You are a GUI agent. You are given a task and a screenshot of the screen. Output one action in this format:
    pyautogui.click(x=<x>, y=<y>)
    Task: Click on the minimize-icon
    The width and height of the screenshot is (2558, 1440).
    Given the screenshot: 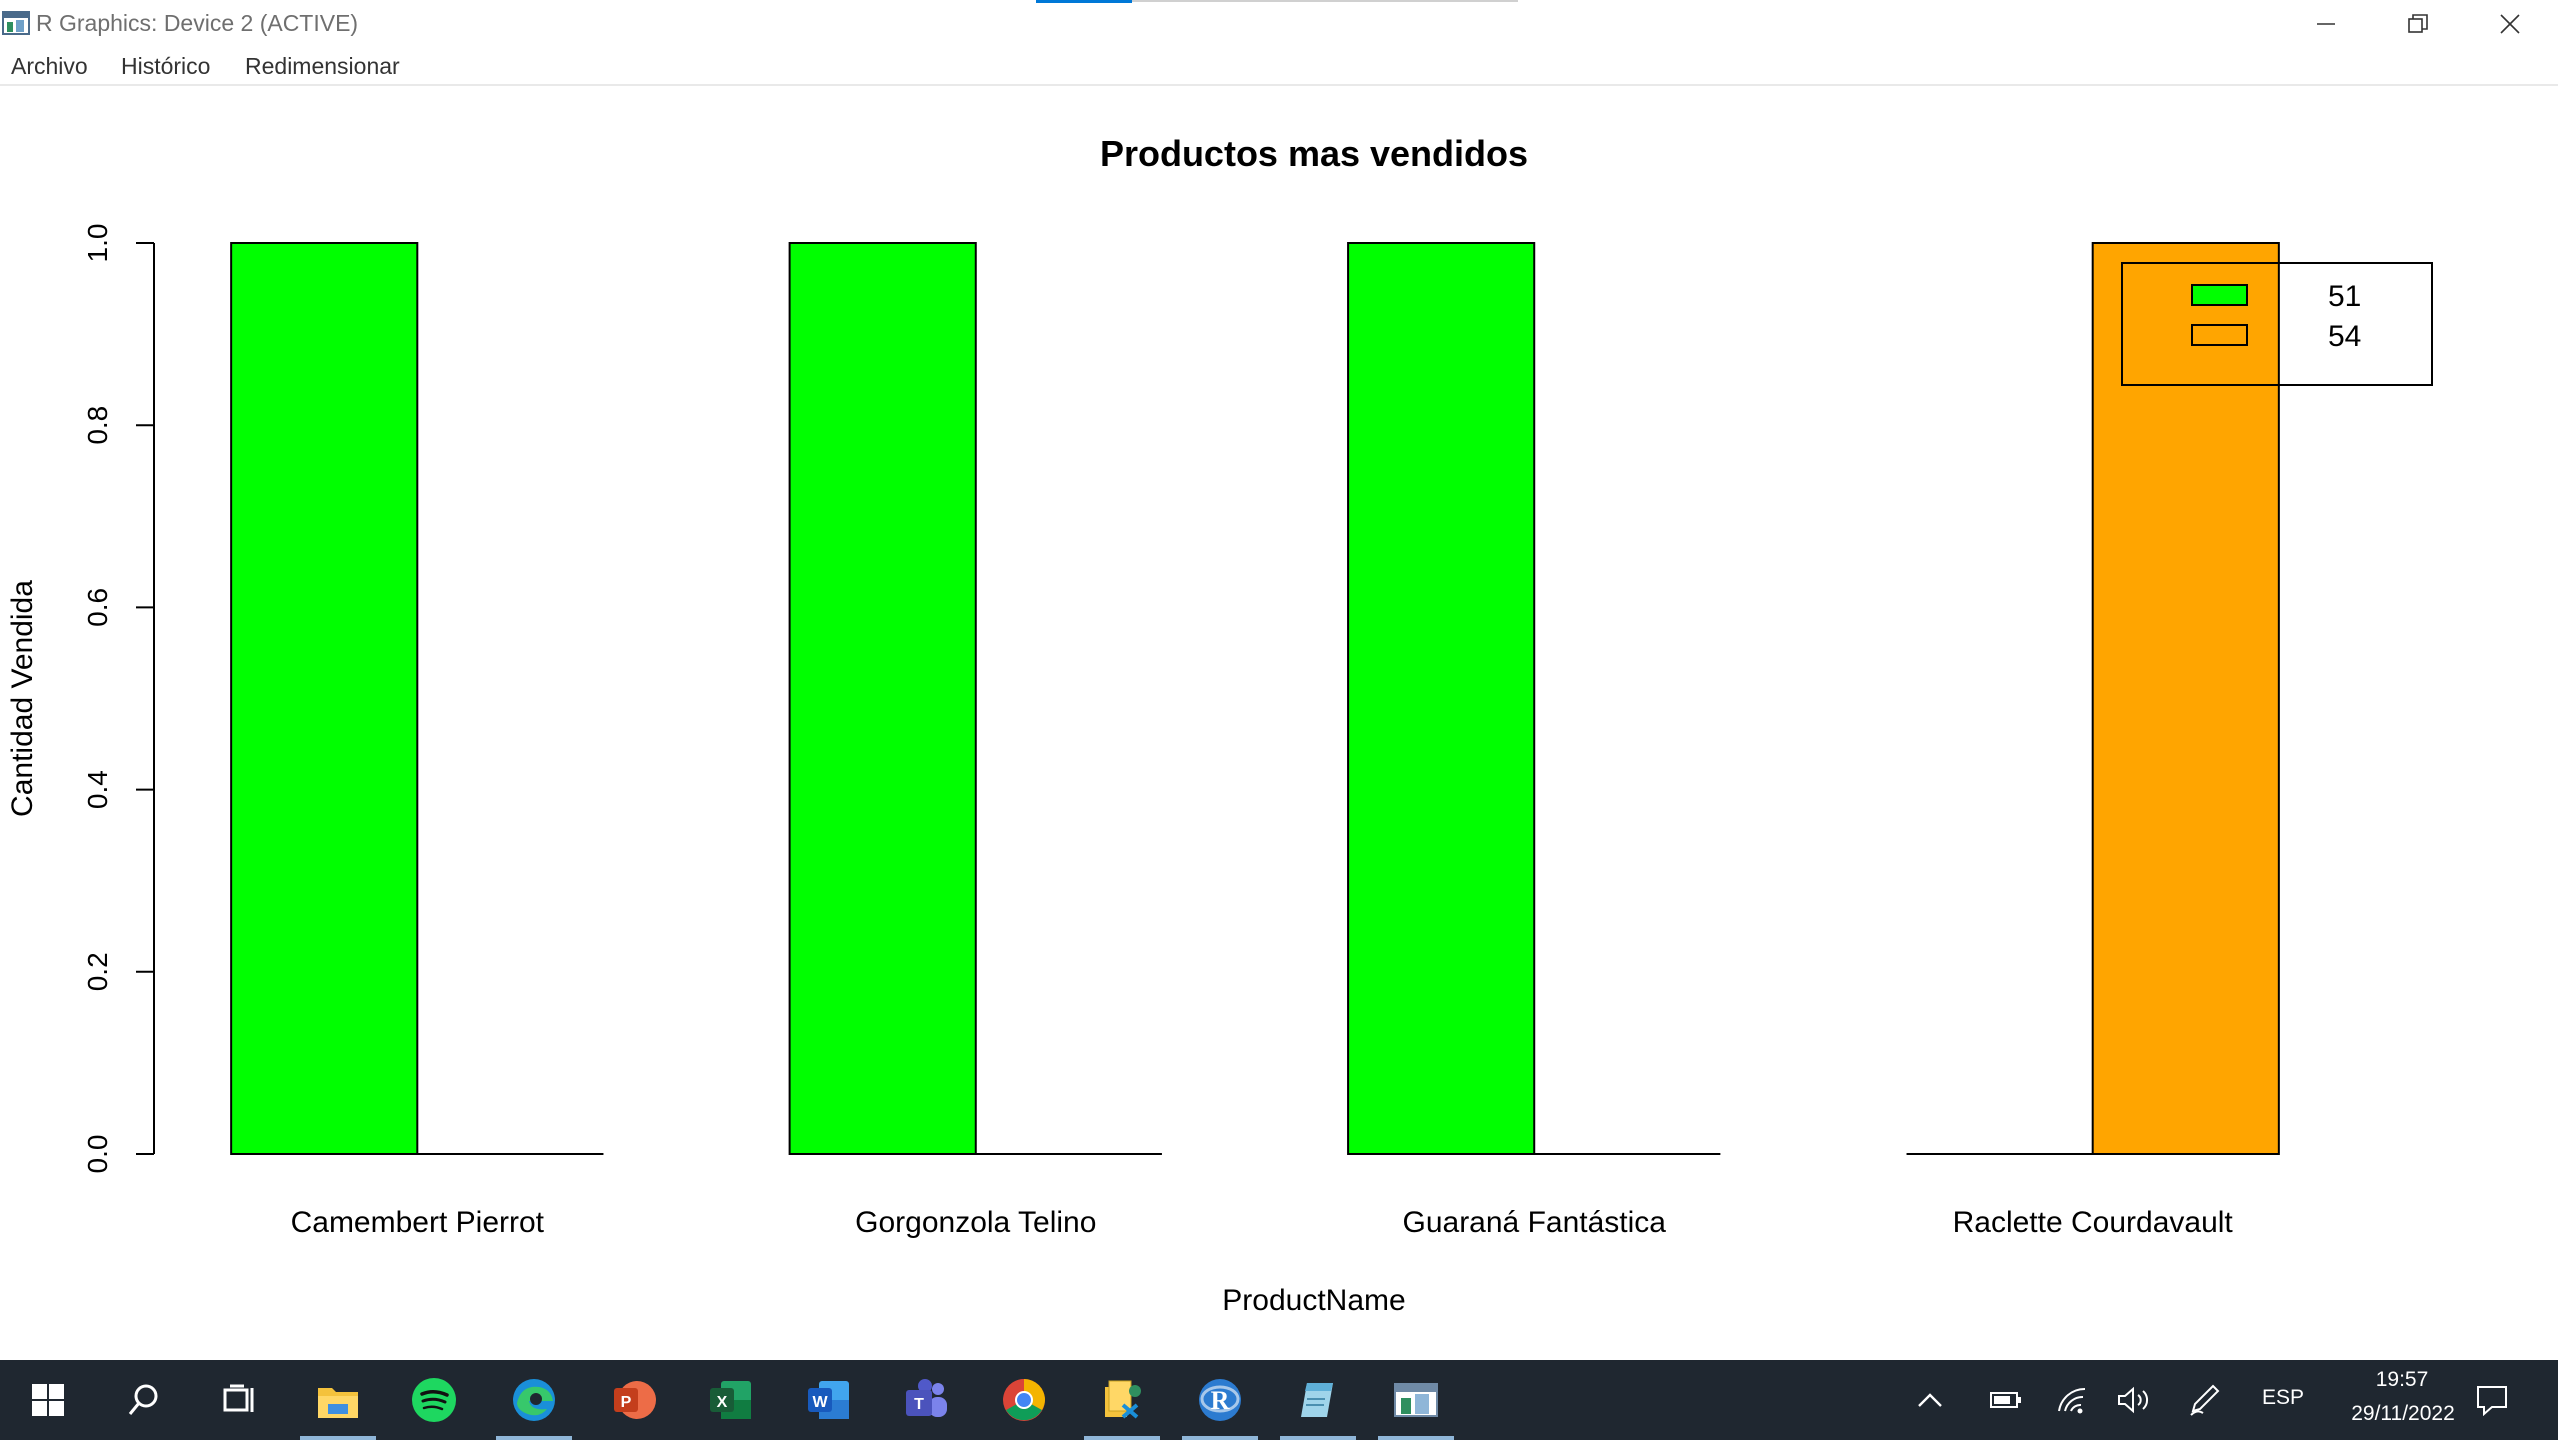 What is the action you would take?
    pyautogui.click(x=2326, y=24)
    